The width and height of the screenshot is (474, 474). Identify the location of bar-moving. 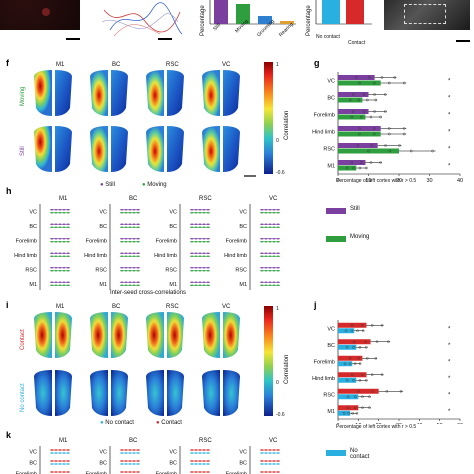
(243, 14).